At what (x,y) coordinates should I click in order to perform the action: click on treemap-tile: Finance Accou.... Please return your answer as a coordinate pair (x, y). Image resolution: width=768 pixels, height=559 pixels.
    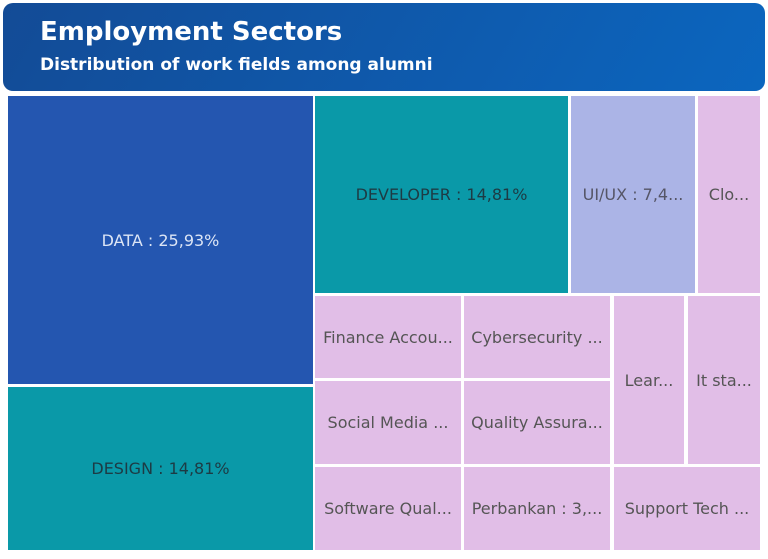
    Looking at the image, I should click on (388, 337).